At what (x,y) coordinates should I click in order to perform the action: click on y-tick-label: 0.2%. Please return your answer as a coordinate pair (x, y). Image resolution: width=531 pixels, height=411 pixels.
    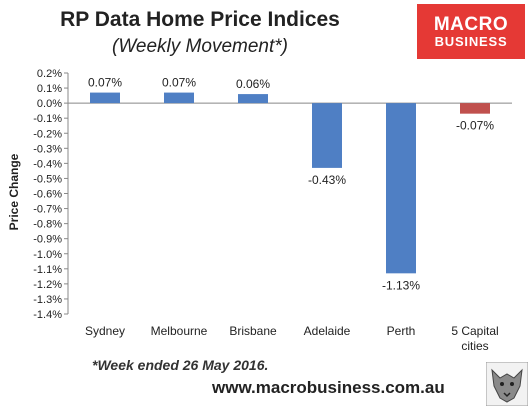
    Looking at the image, I should click on (49, 74).